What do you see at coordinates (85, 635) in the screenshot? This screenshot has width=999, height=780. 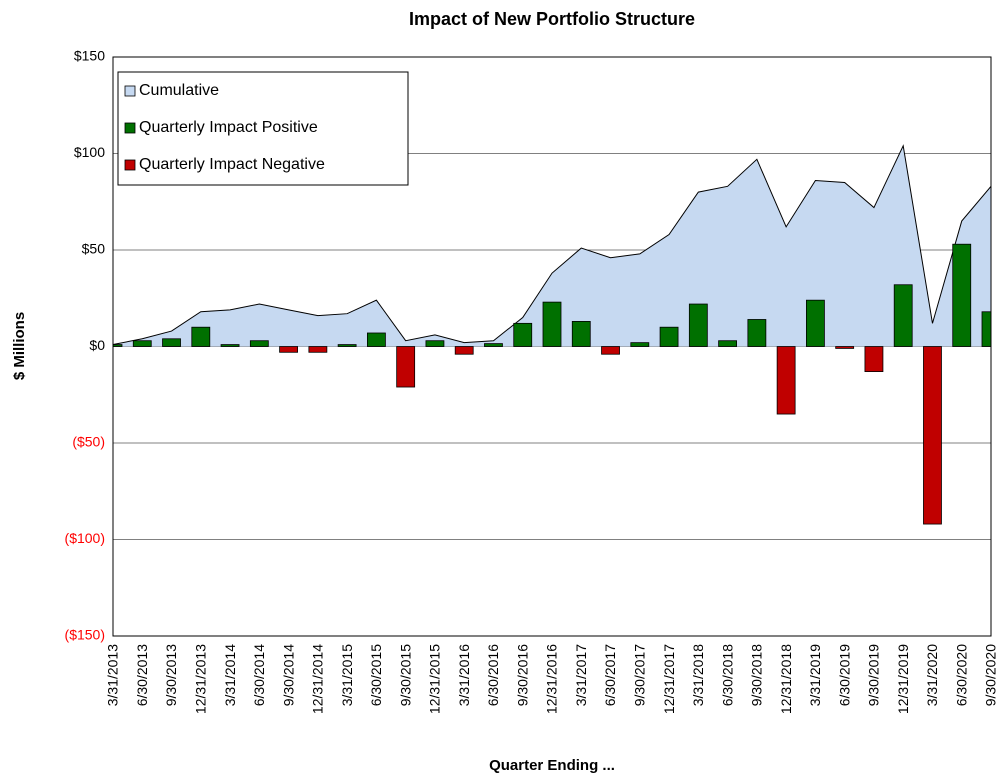 I see `y-tick-label: ($150)` at bounding box center [85, 635].